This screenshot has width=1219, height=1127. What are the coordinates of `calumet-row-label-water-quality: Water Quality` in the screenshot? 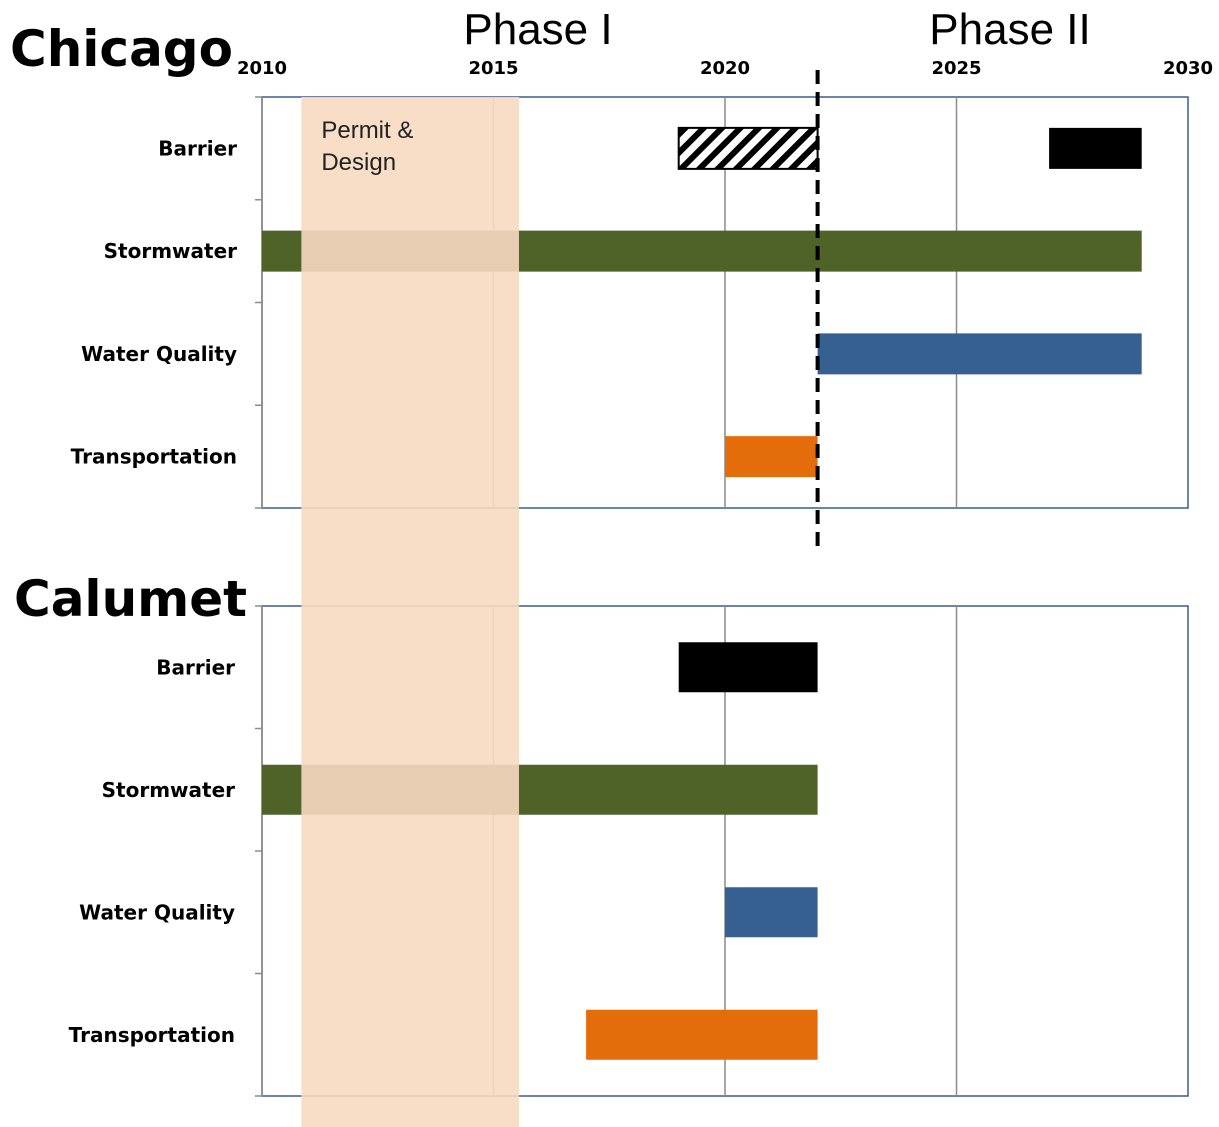 It's located at (157, 912).